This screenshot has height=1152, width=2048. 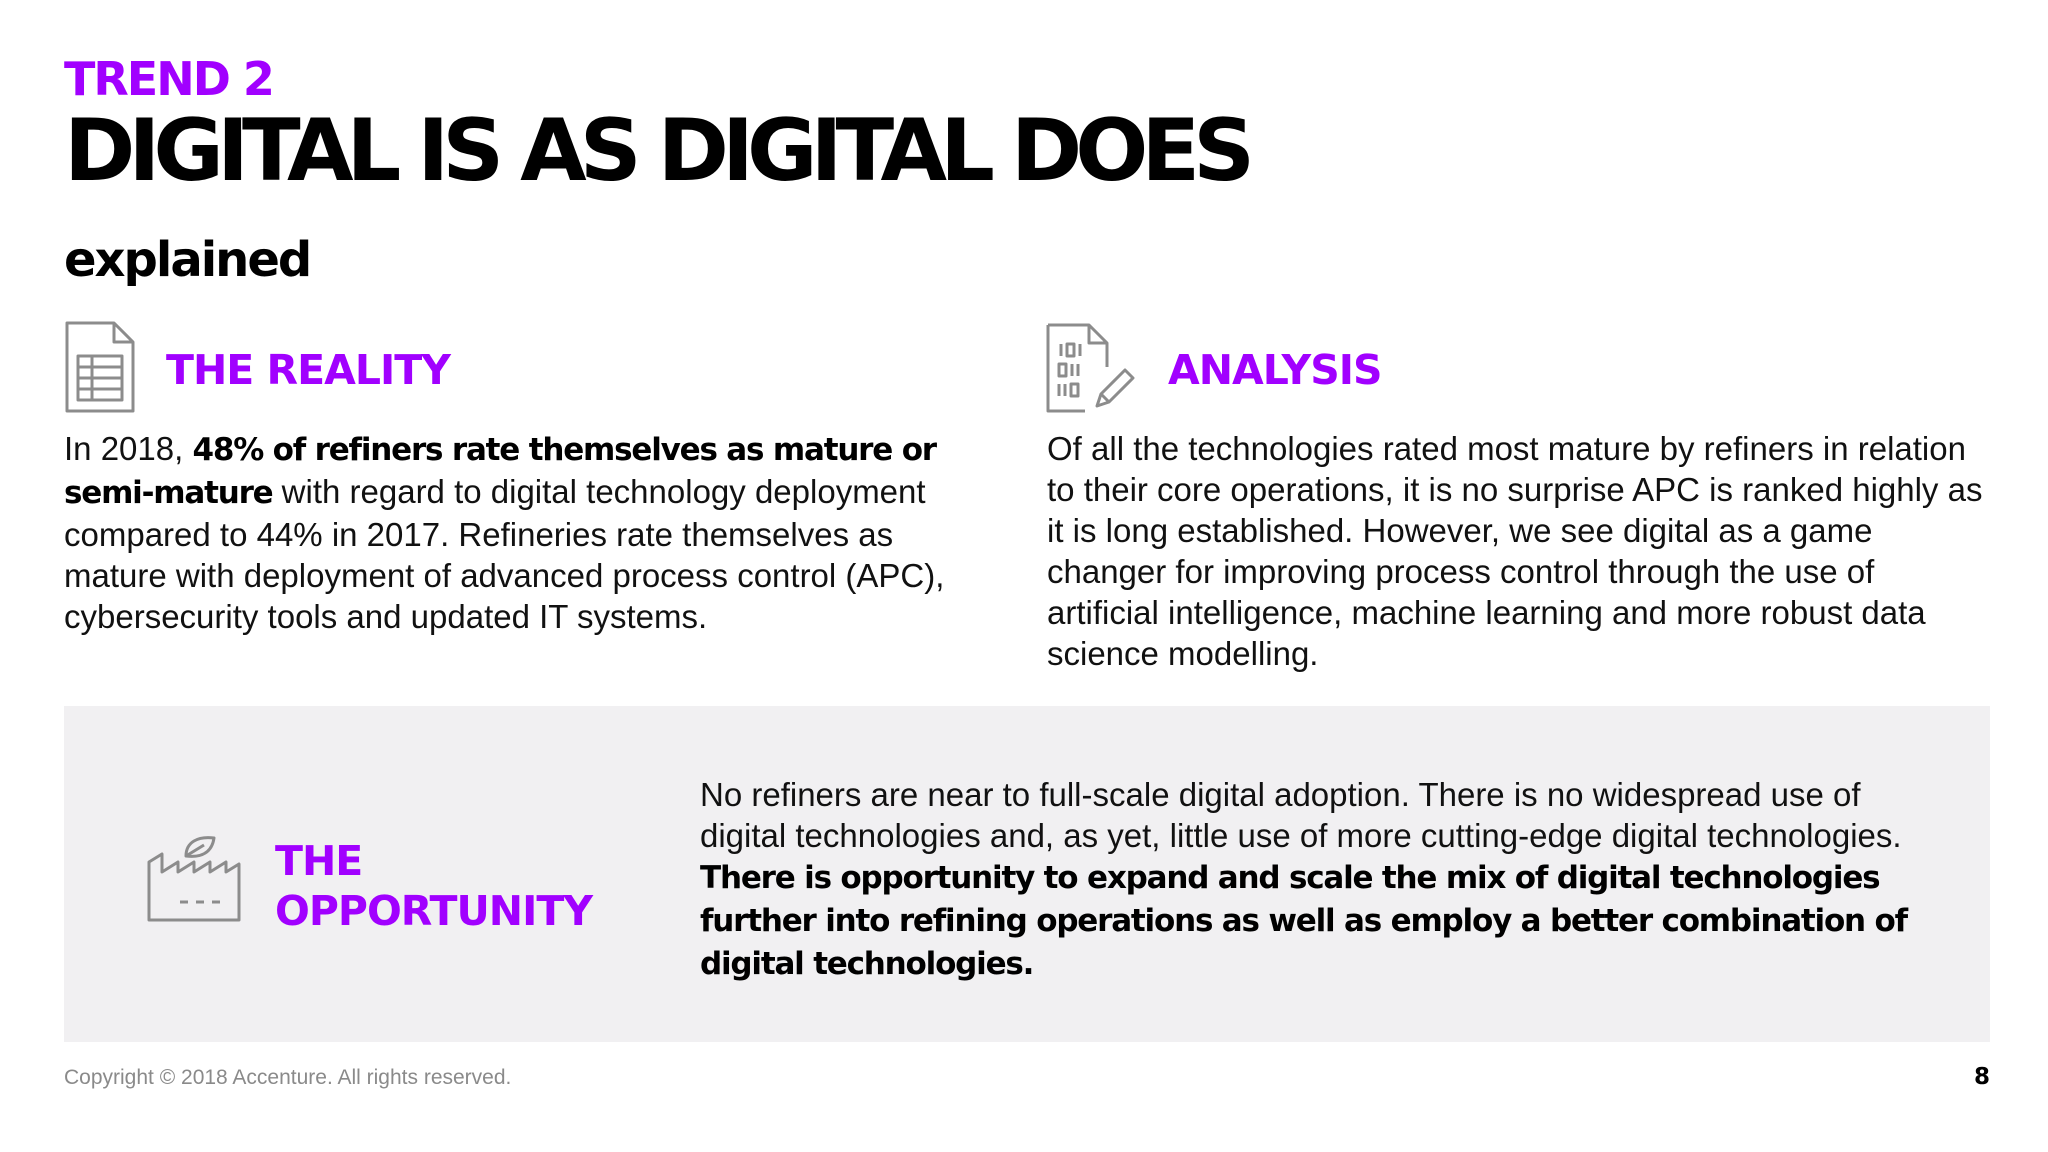 What do you see at coordinates (128, 448) in the screenshot?
I see `reality-text-intro: In 2018,` at bounding box center [128, 448].